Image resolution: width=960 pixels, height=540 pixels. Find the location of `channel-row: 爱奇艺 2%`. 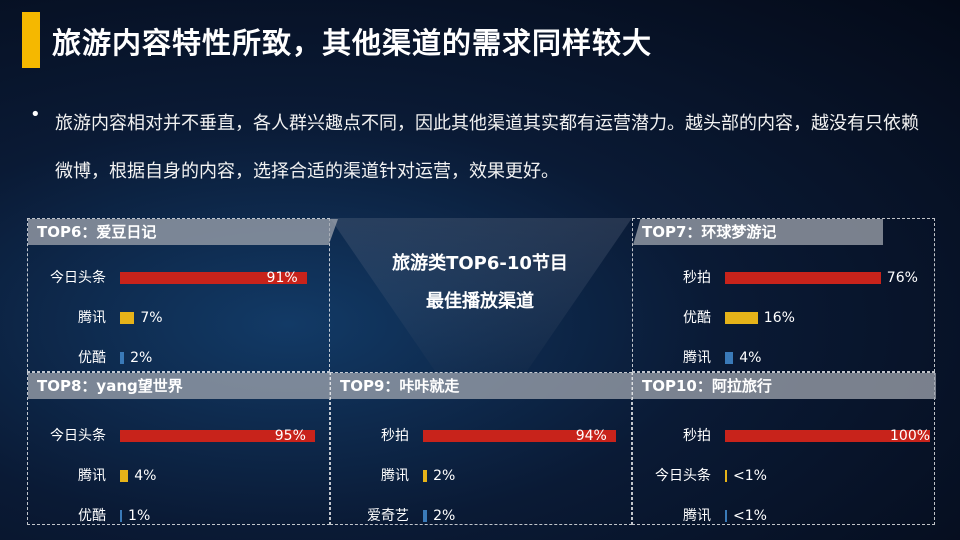

channel-row: 爱奇艺 2% is located at coordinates (481, 516).